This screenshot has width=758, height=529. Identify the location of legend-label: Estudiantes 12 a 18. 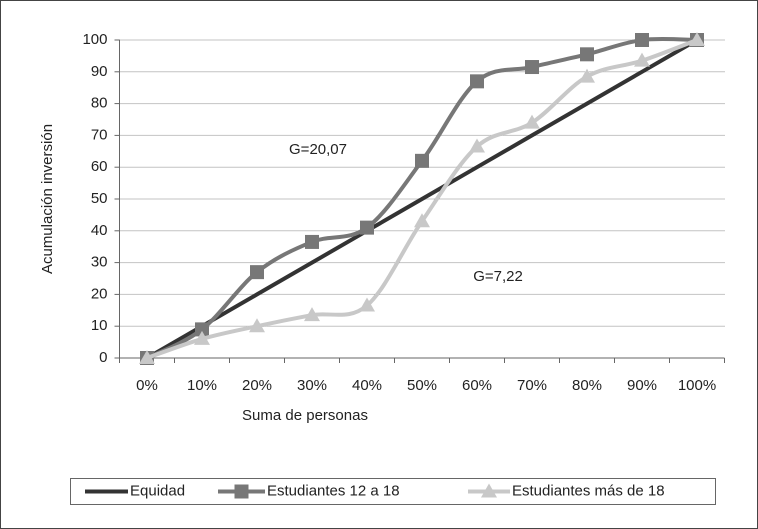
(333, 490).